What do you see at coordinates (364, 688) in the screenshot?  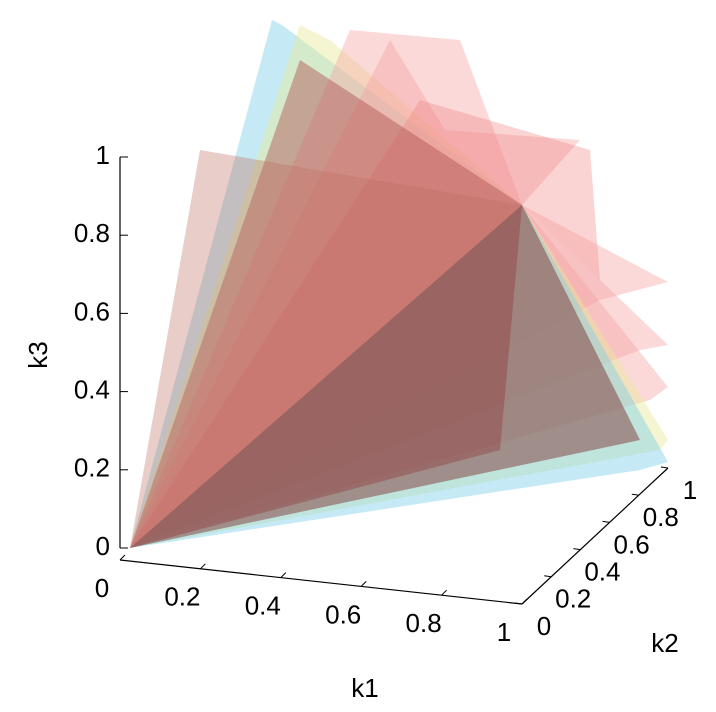 I see `x-axis-label: k1` at bounding box center [364, 688].